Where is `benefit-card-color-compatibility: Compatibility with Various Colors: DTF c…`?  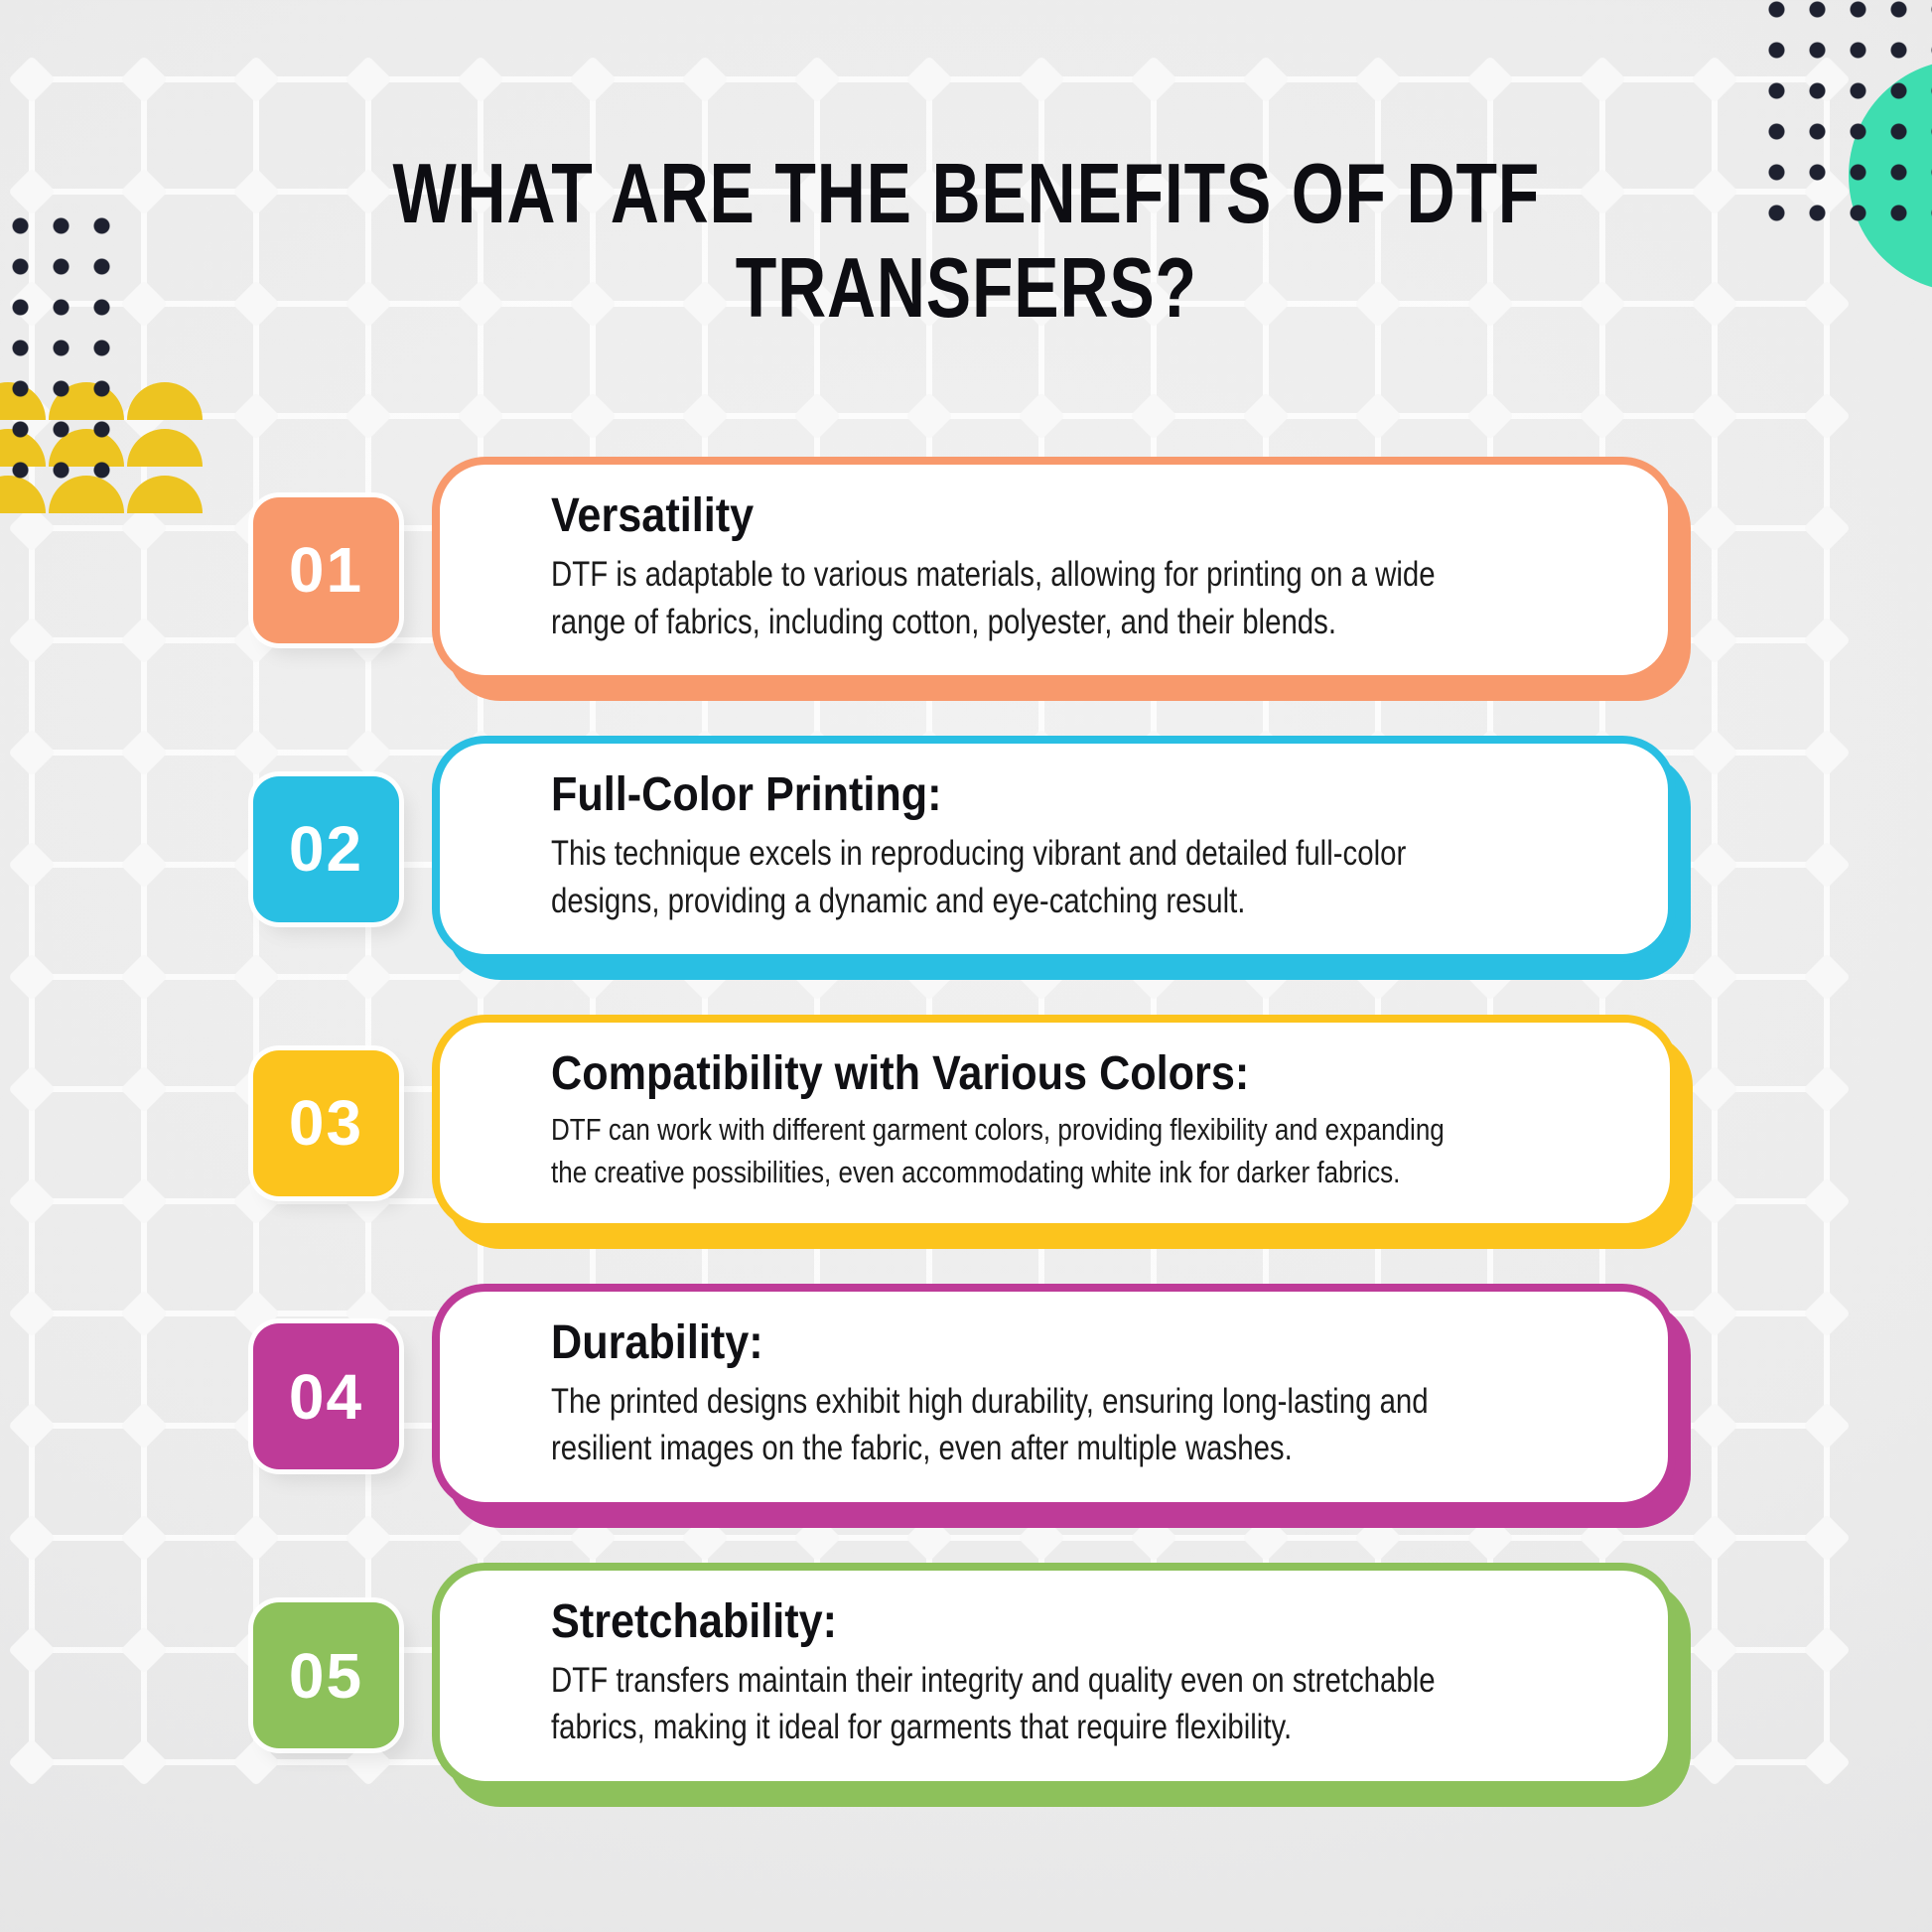 benefit-card-color-compatibility: Compatibility with Various Colors: DTF c… is located at coordinates (1055, 1123).